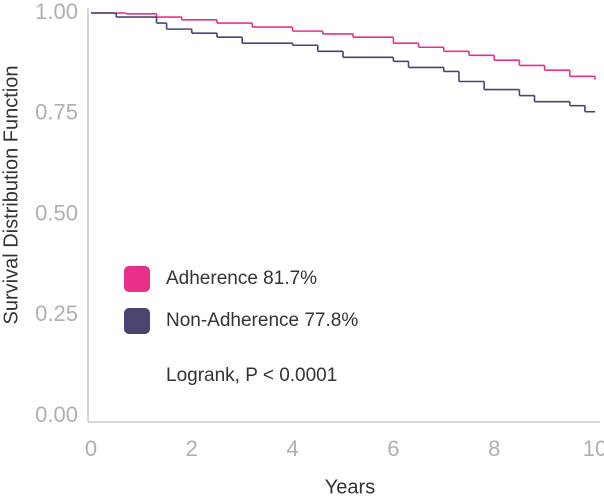  What do you see at coordinates (91, 448) in the screenshot?
I see `x-tick-label: 0` at bounding box center [91, 448].